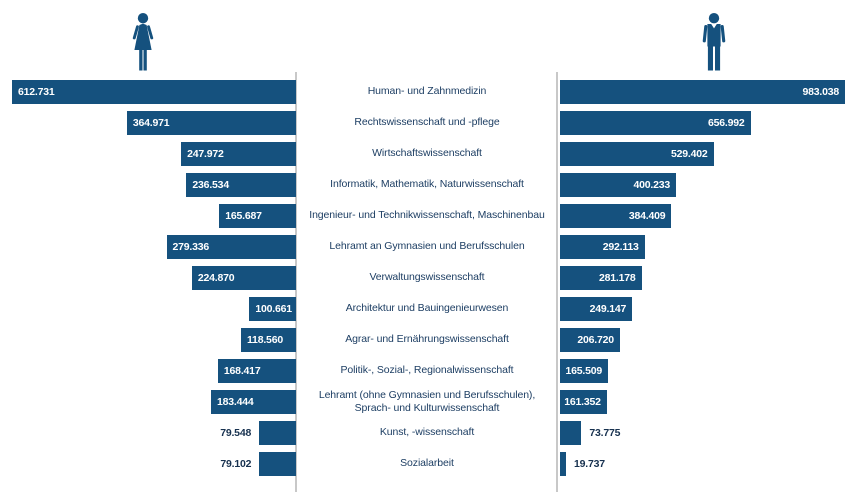  What do you see at coordinates (148, 215) in the screenshot?
I see `women-cell: 165.687` at bounding box center [148, 215].